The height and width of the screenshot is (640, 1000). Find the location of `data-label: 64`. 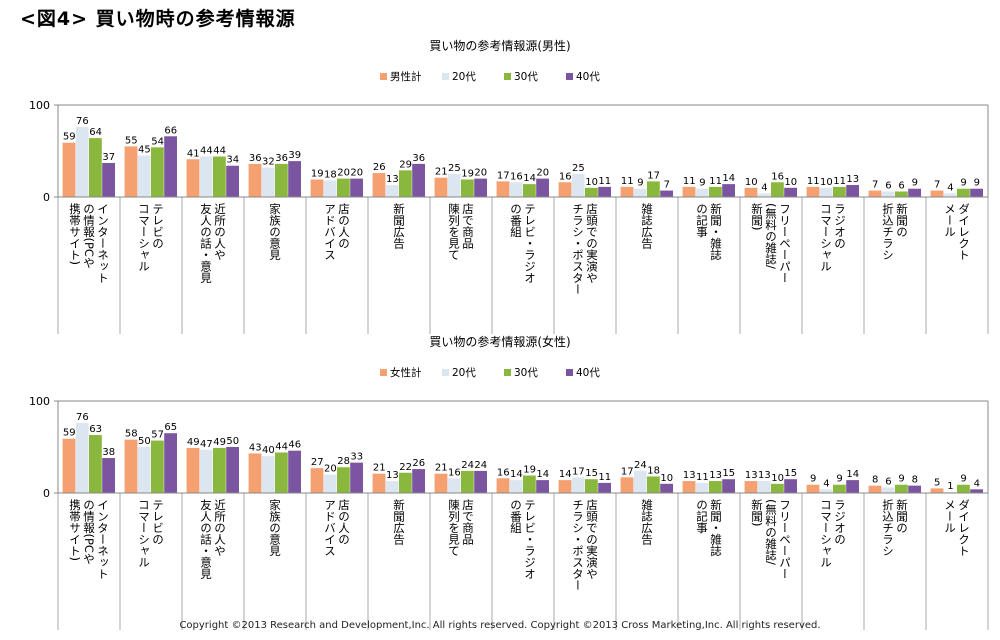

data-label: 64 is located at coordinates (95, 132).